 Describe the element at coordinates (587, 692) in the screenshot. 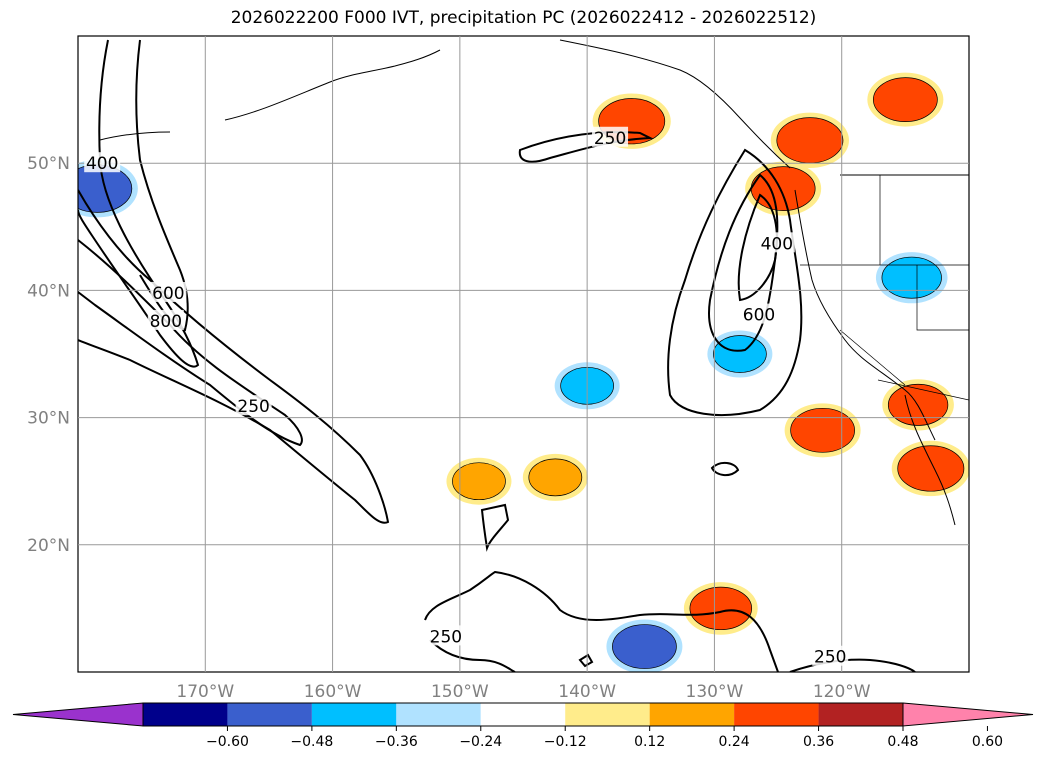

I see `lon-tick-label: 140°W` at that location.